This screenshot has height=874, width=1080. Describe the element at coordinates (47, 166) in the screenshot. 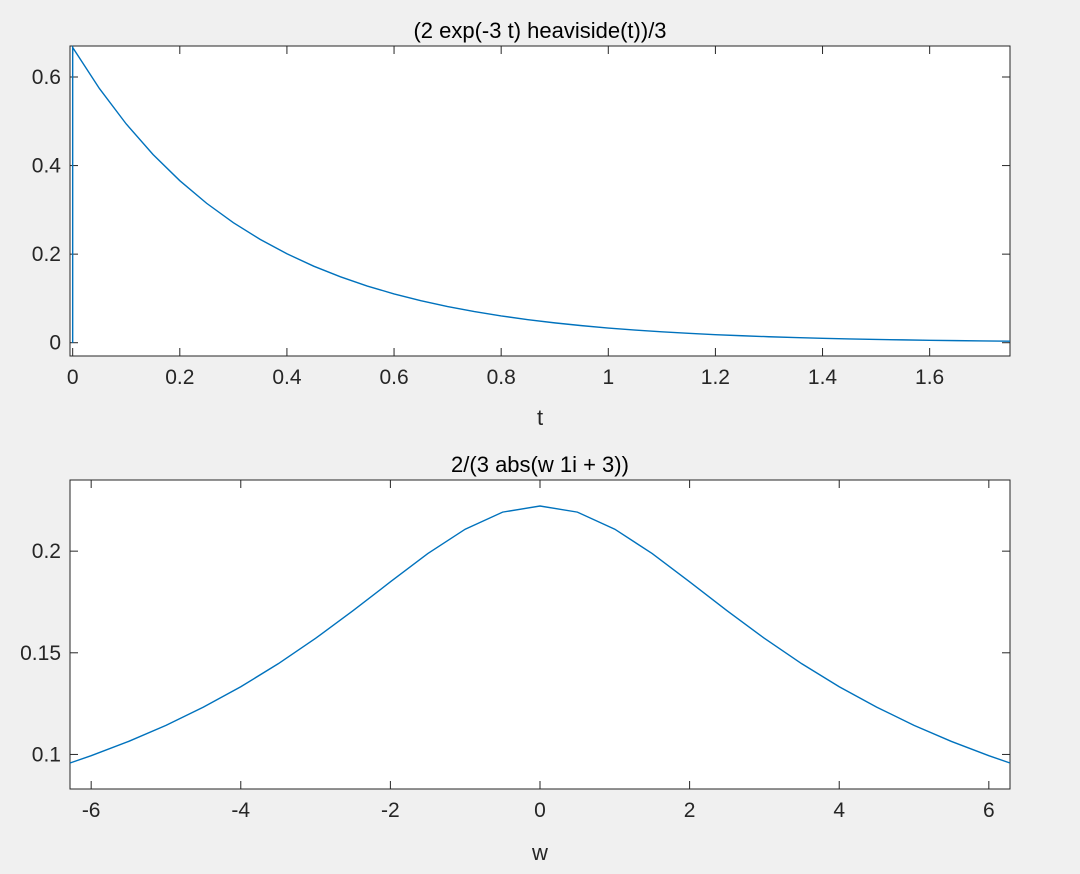

I see `y-tick-label-time: 0.4` at that location.